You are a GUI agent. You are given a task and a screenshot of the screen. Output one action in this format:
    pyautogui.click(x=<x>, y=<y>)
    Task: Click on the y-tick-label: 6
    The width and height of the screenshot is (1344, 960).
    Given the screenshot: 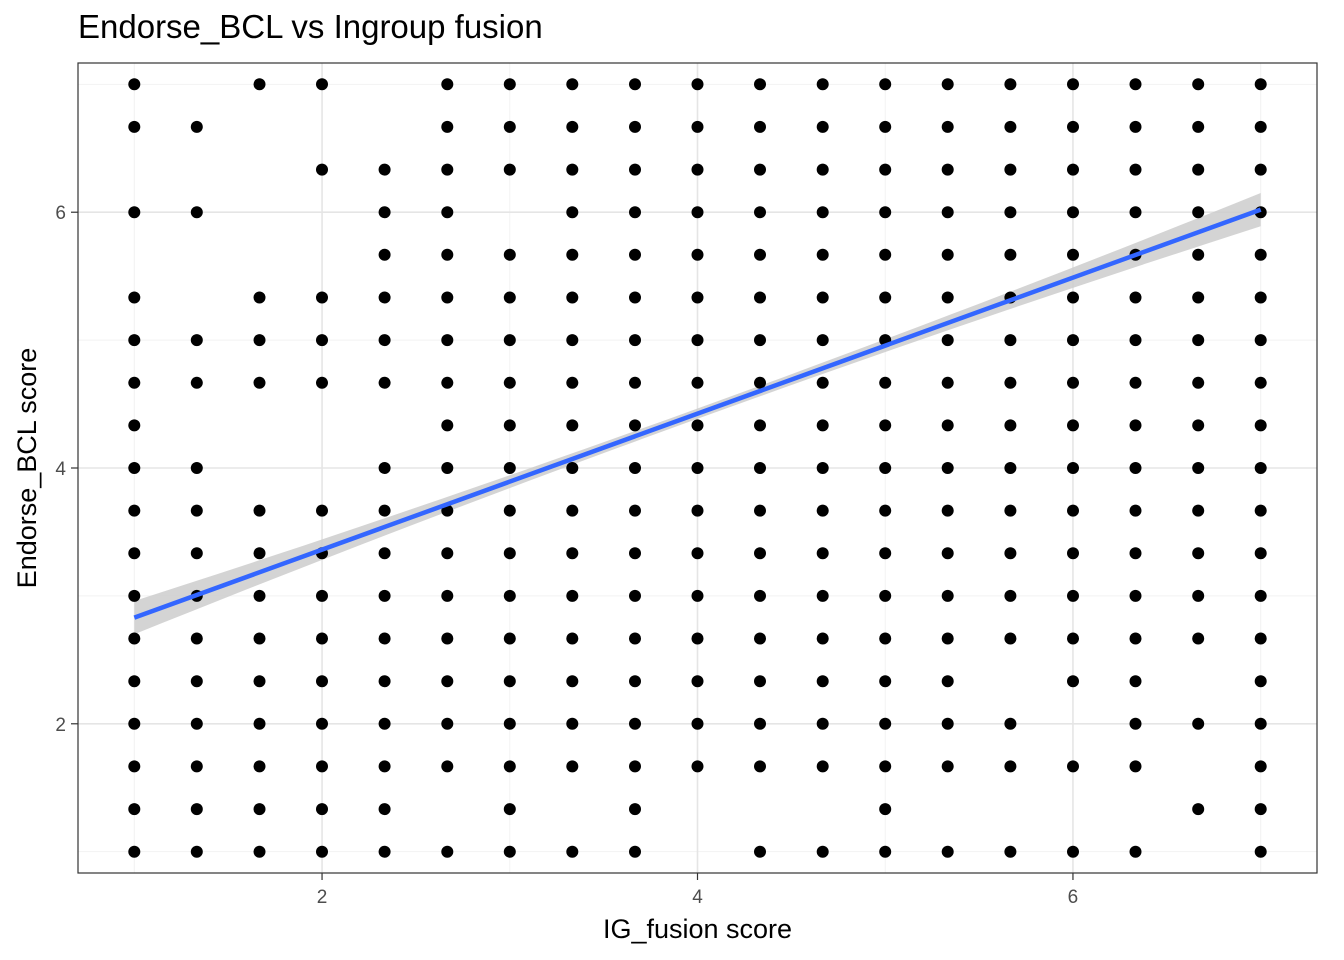 What is the action you would take?
    pyautogui.click(x=60, y=213)
    